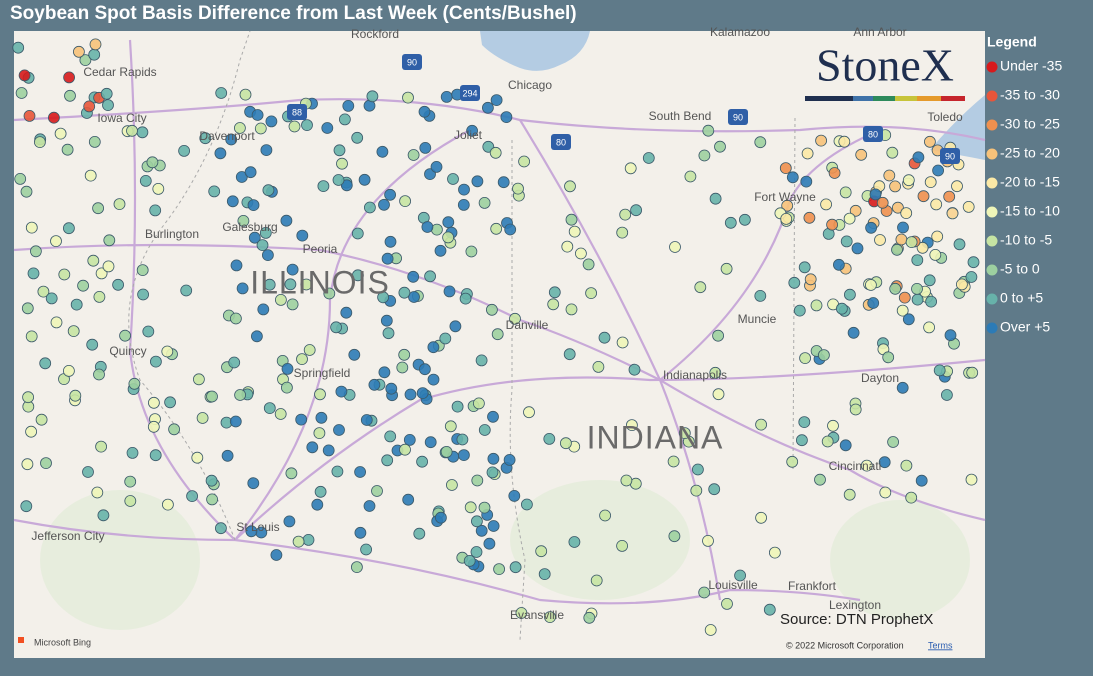 The width and height of the screenshot is (1093, 676). Describe the element at coordinates (468, 135) in the screenshot. I see `place-label: Joliet` at that location.